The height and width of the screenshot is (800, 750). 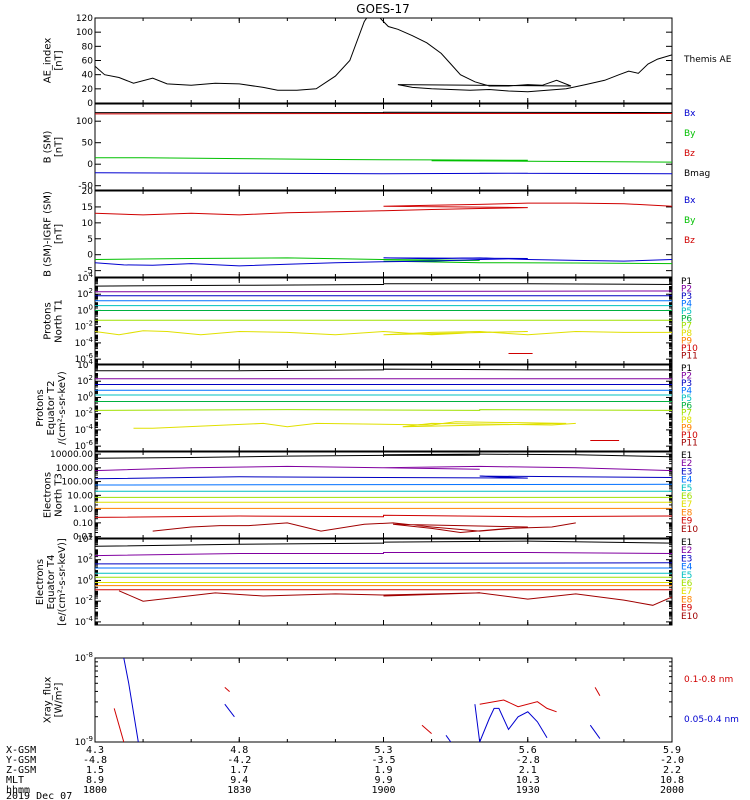 I want to click on y-tick-label: 0, so click(x=90, y=256).